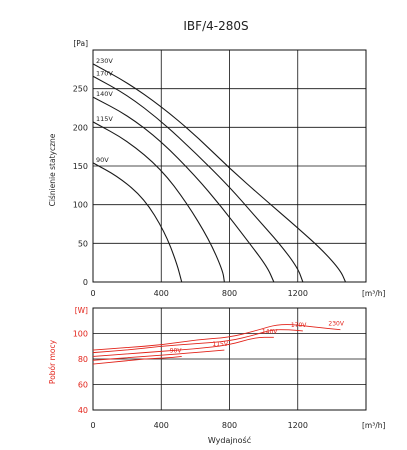 The image size is (407, 450). Describe the element at coordinates (104, 94) in the screenshot. I see `pressure-series-label-140V: 140V` at that location.